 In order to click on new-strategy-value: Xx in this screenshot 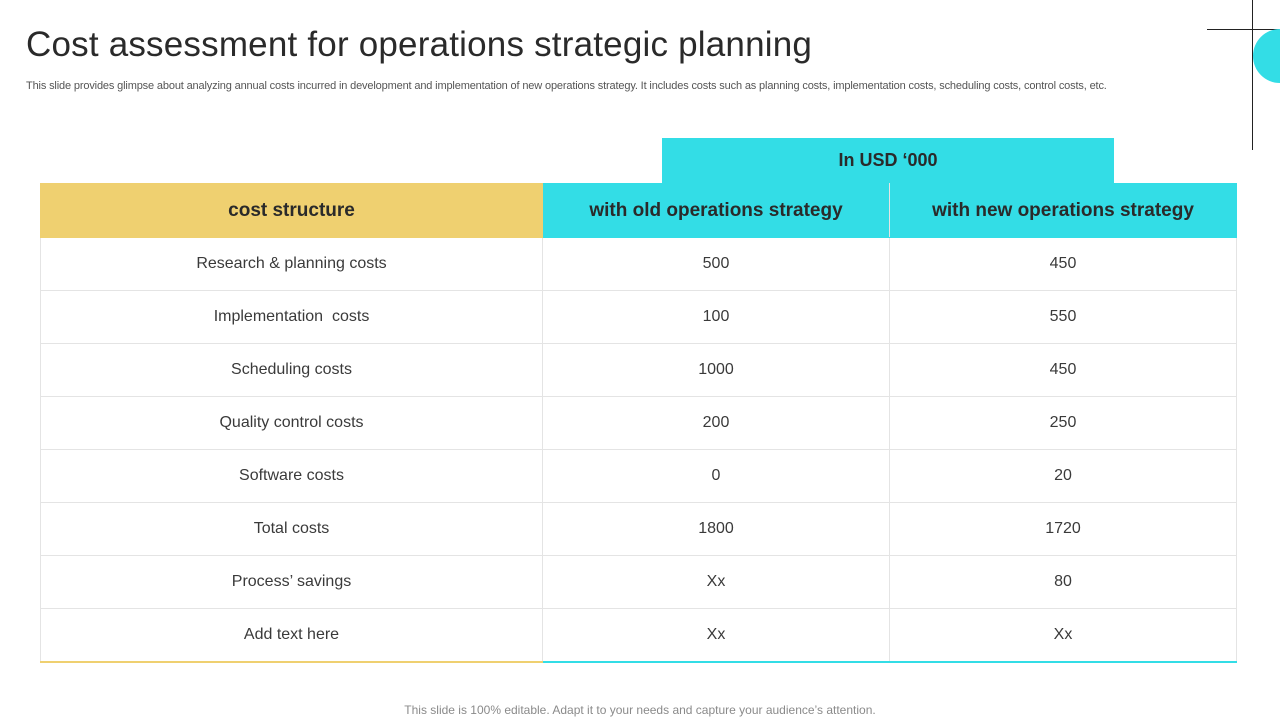, I will do `click(1063, 635)`.